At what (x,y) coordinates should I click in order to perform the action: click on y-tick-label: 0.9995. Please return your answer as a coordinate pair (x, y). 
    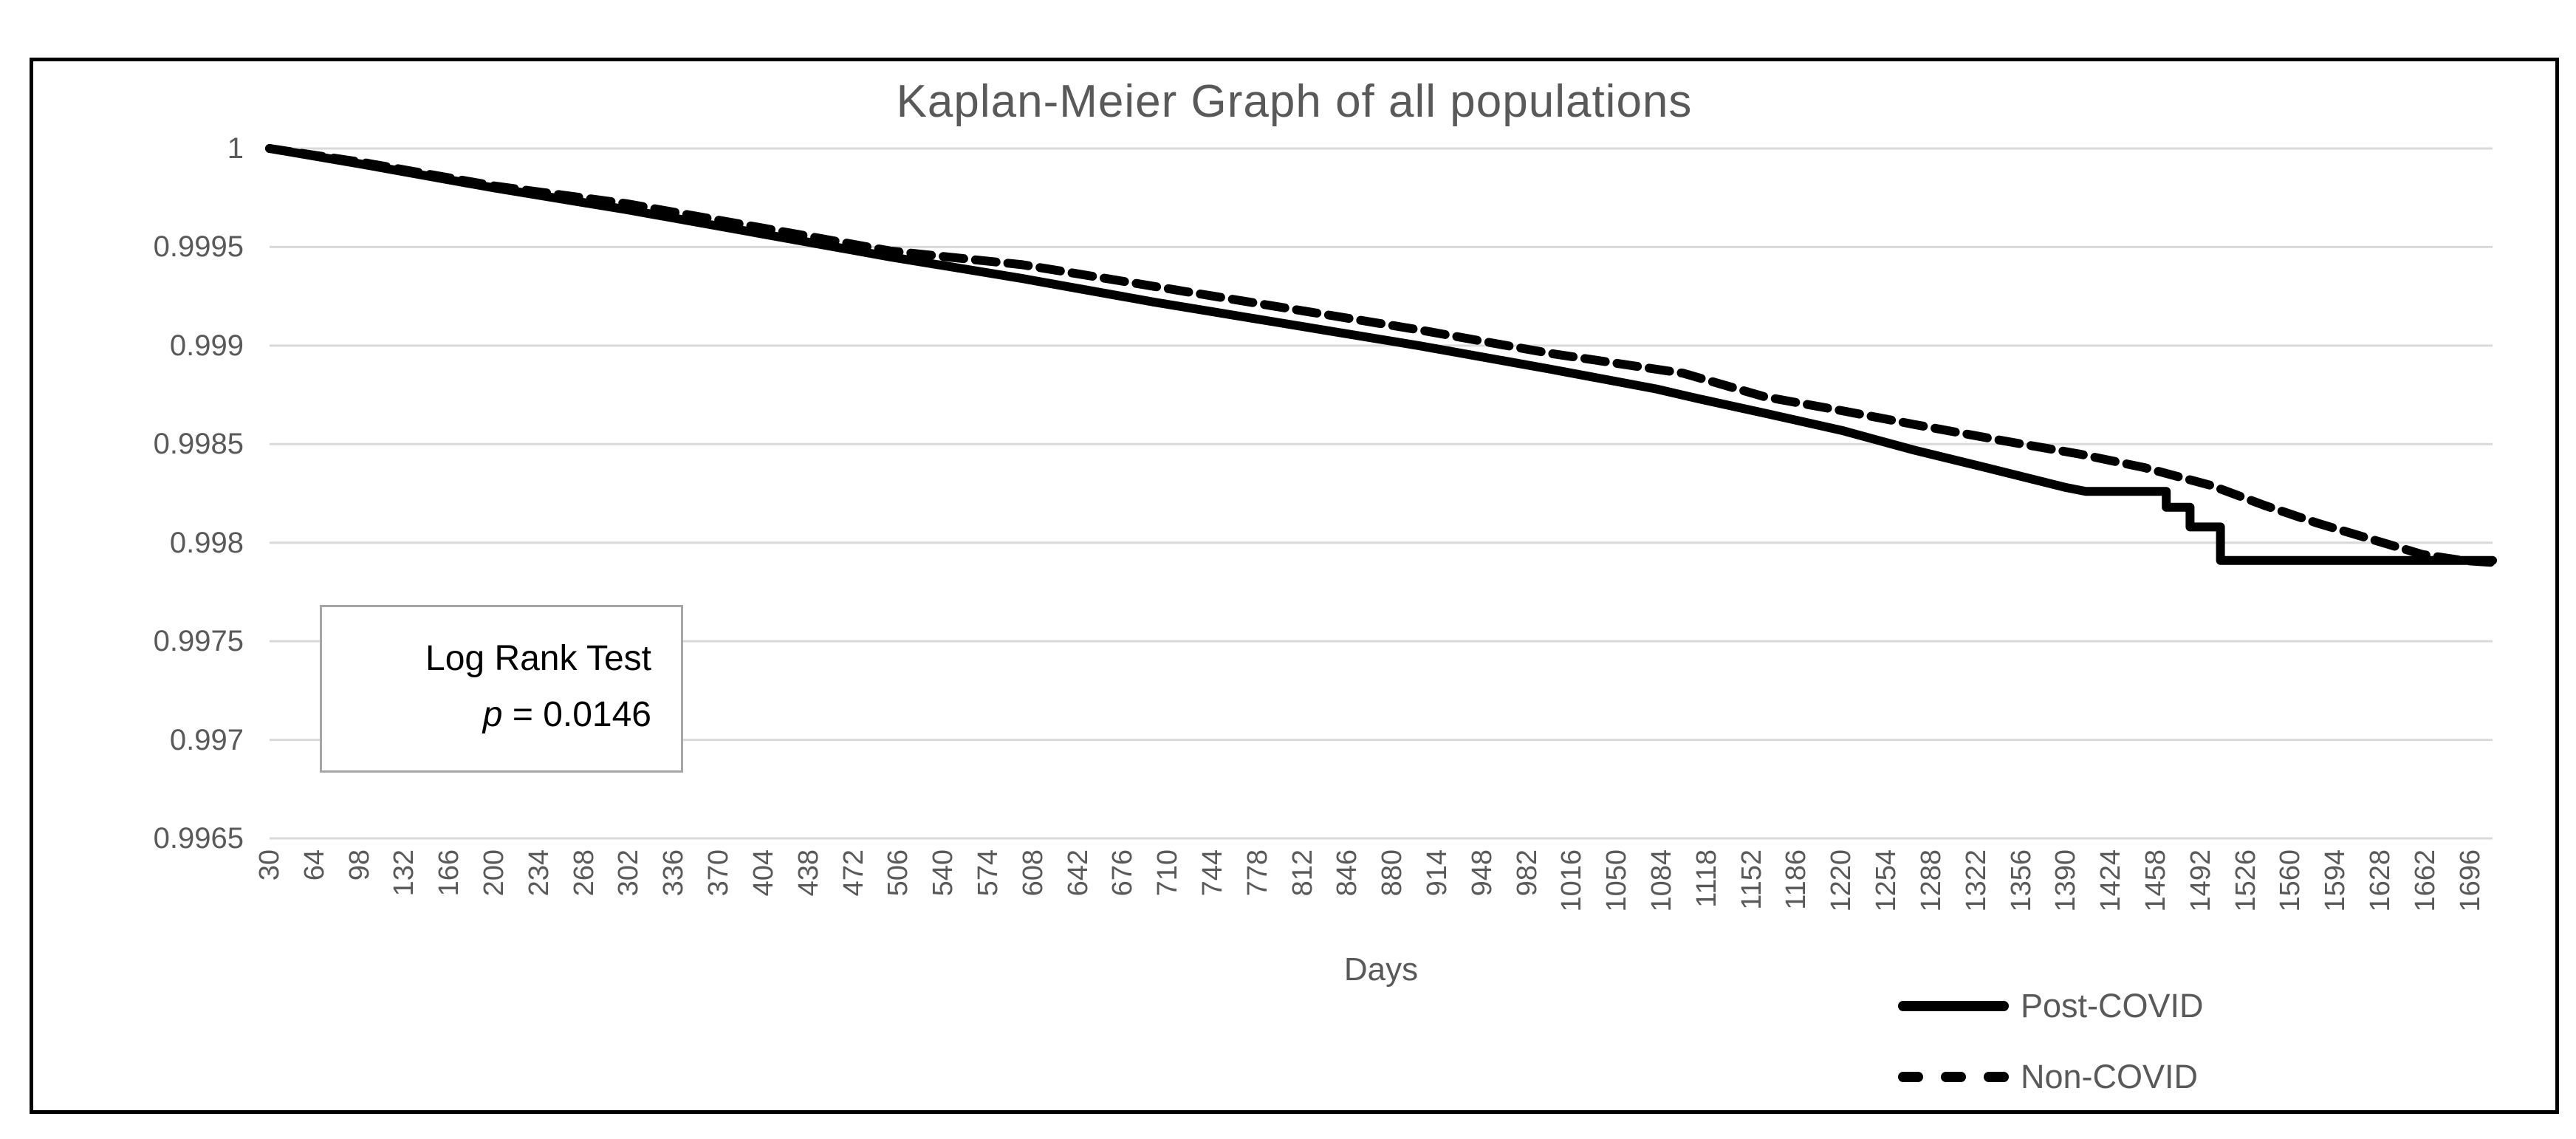
    Looking at the image, I should click on (198, 247).